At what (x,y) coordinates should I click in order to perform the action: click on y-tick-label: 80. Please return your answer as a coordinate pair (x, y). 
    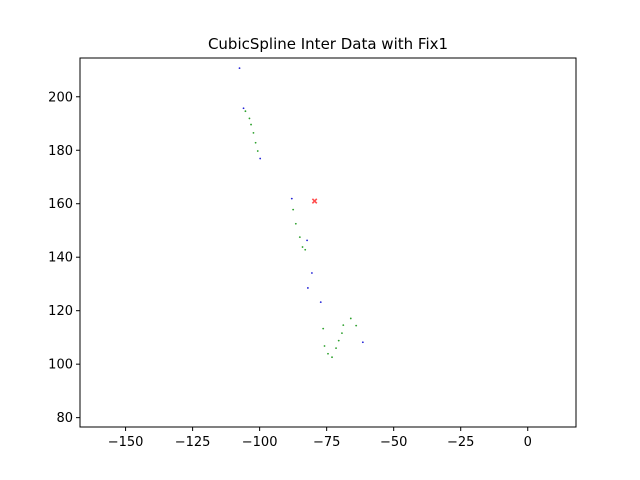
    Looking at the image, I should click on (64, 418).